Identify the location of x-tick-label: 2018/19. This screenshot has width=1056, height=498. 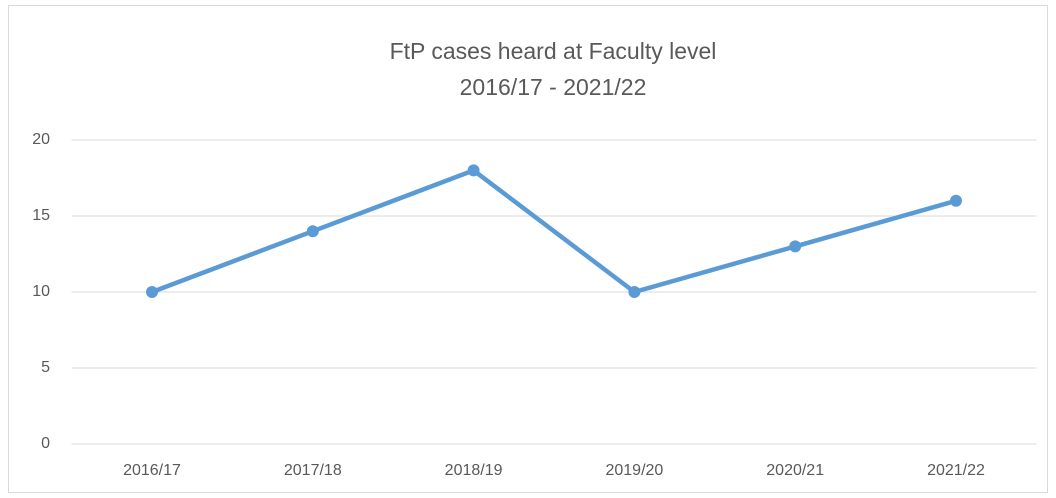
(474, 470).